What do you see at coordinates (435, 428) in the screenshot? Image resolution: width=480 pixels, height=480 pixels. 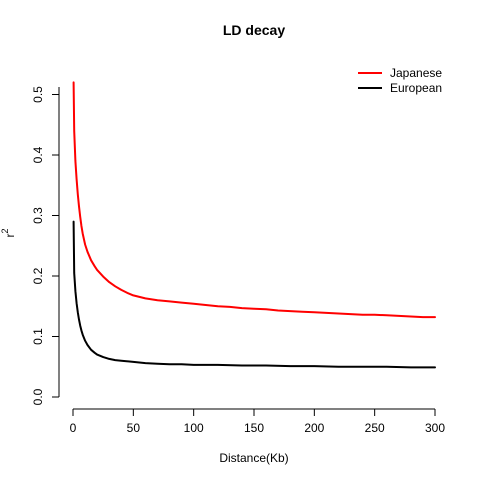 I see `x-tick-label: 300` at bounding box center [435, 428].